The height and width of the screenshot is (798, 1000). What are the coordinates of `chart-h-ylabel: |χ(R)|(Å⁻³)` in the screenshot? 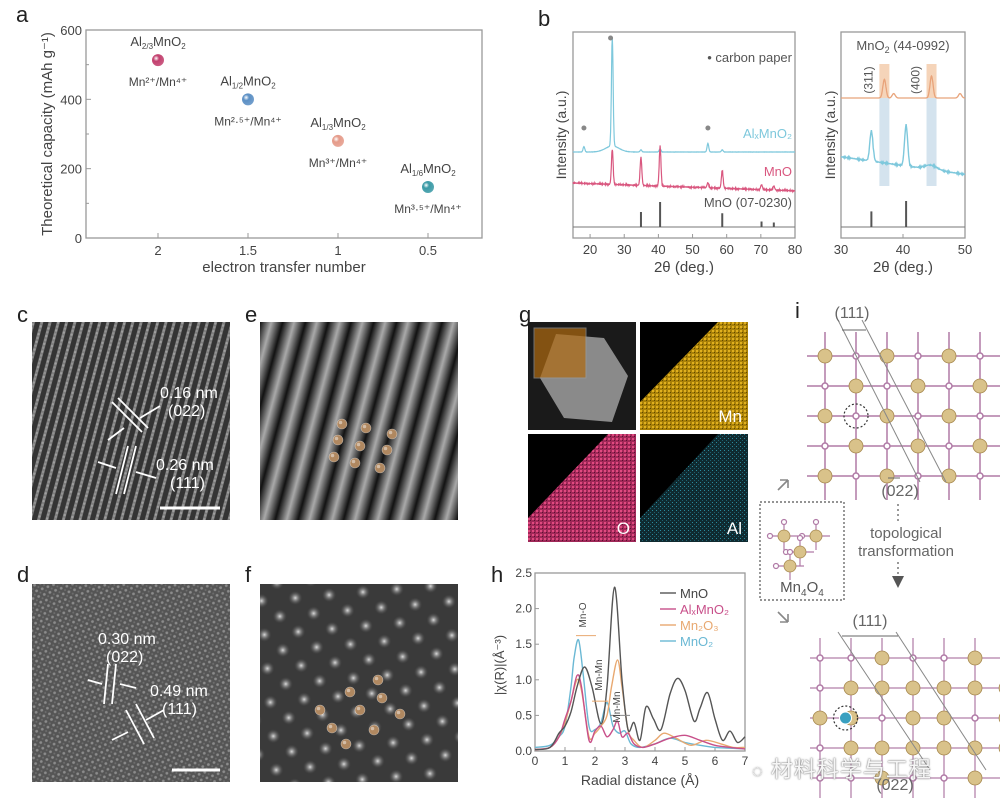 It's located at (499, 665).